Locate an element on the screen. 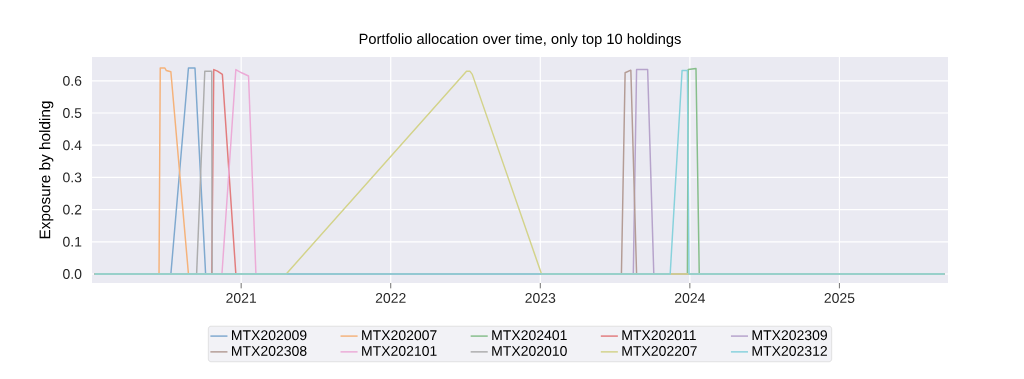  y-tick-label: 0.6 is located at coordinates (72, 80).